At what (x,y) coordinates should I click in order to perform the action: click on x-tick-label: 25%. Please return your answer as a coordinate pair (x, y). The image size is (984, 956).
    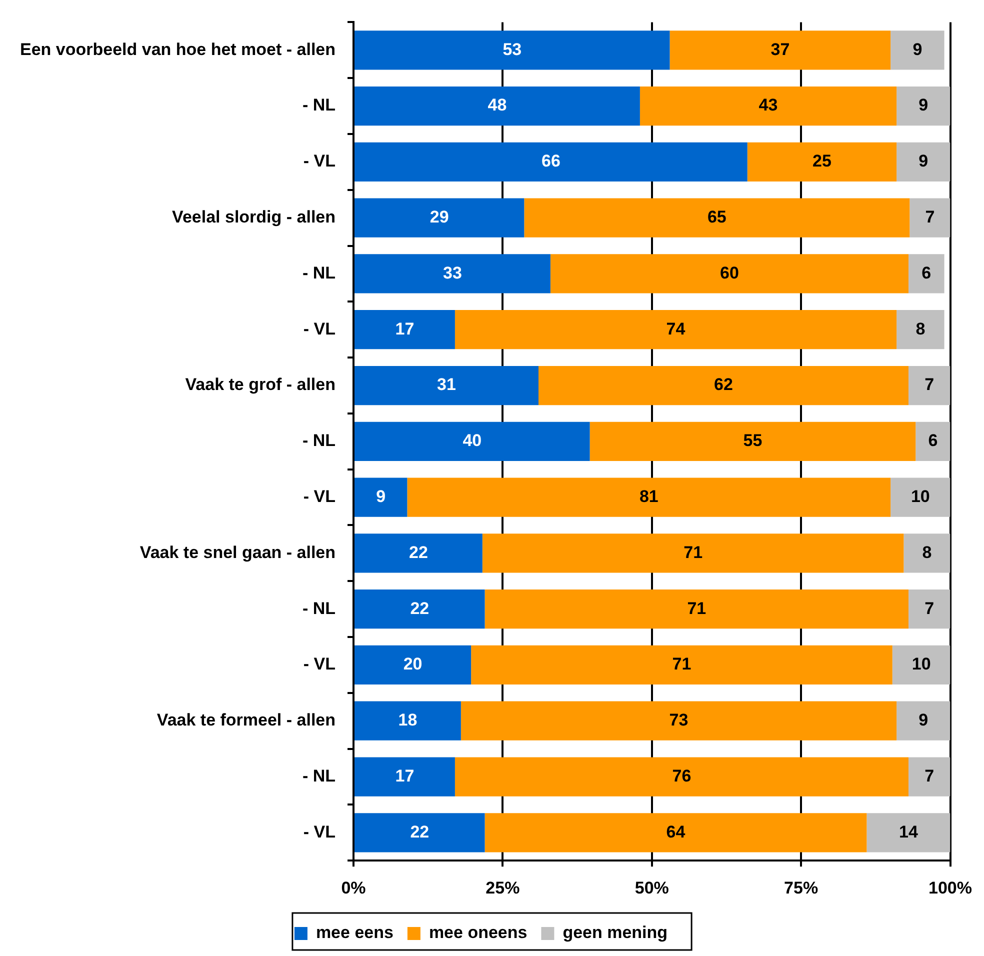
    Looking at the image, I should click on (503, 888).